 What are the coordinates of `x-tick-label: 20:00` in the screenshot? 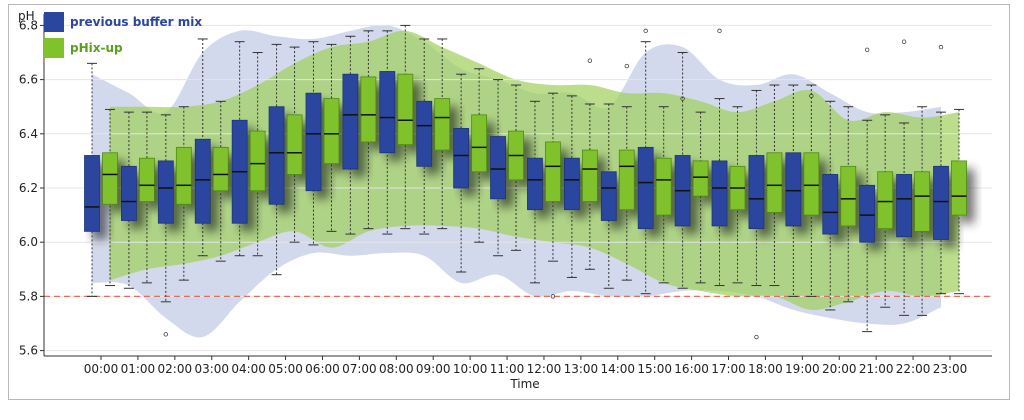 It's located at (839, 369).